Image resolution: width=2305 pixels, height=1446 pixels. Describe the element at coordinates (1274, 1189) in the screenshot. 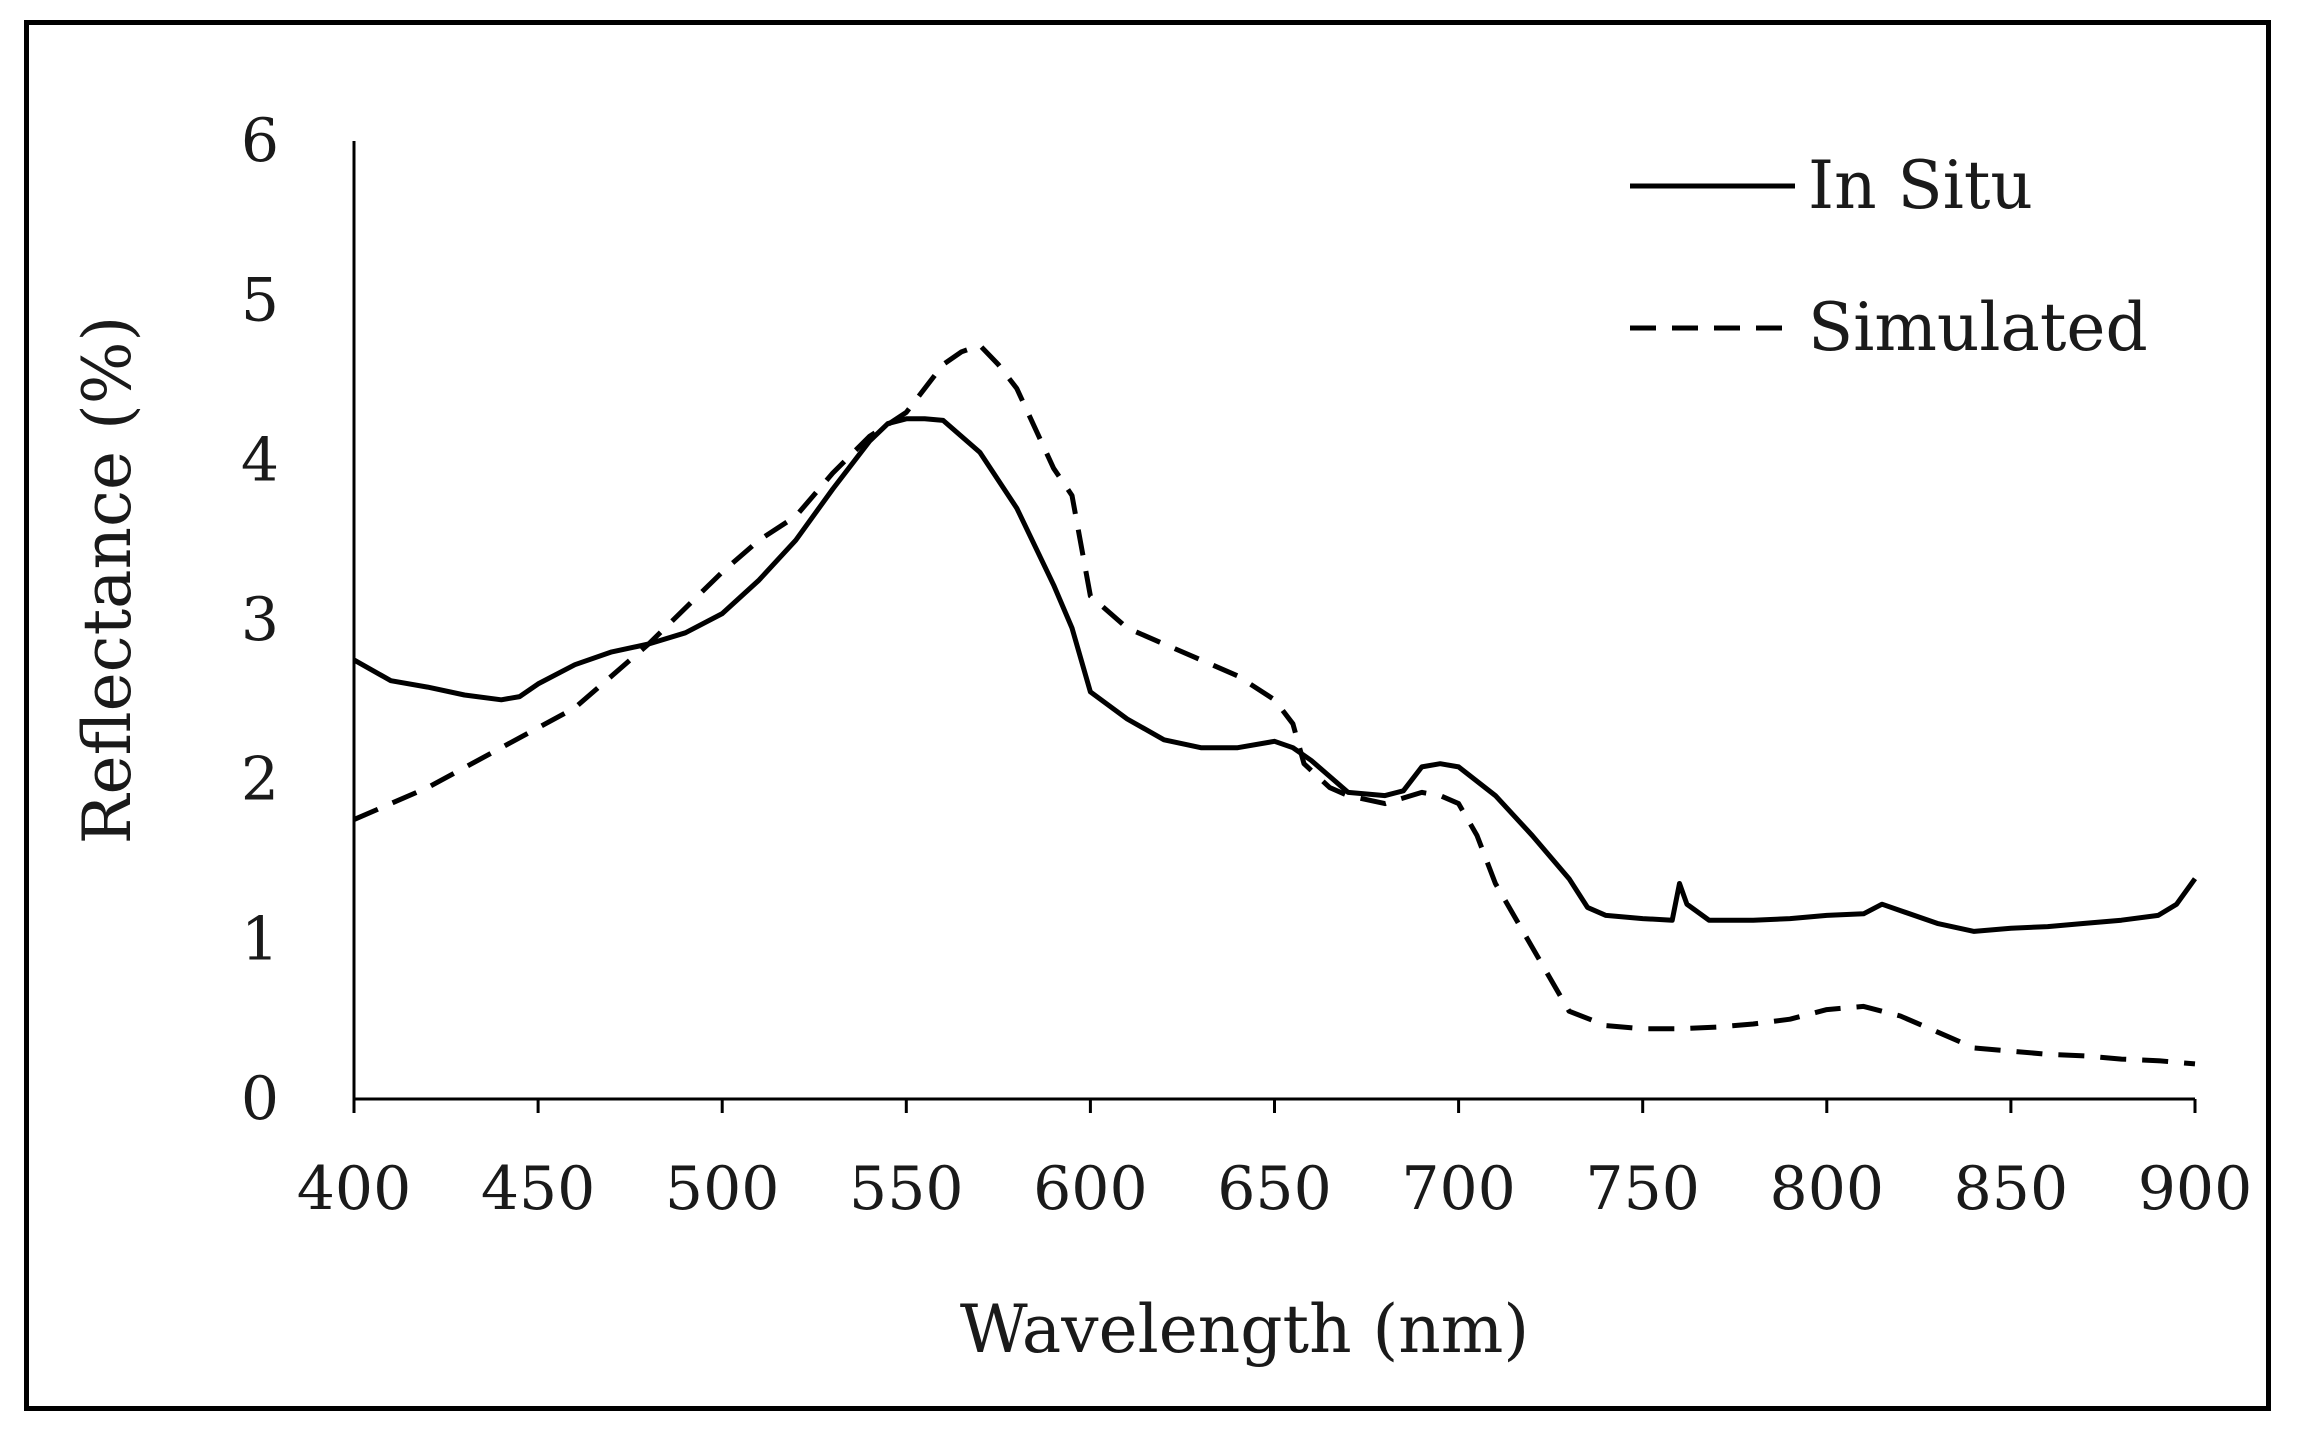

I see `x-tick-label: 650` at that location.